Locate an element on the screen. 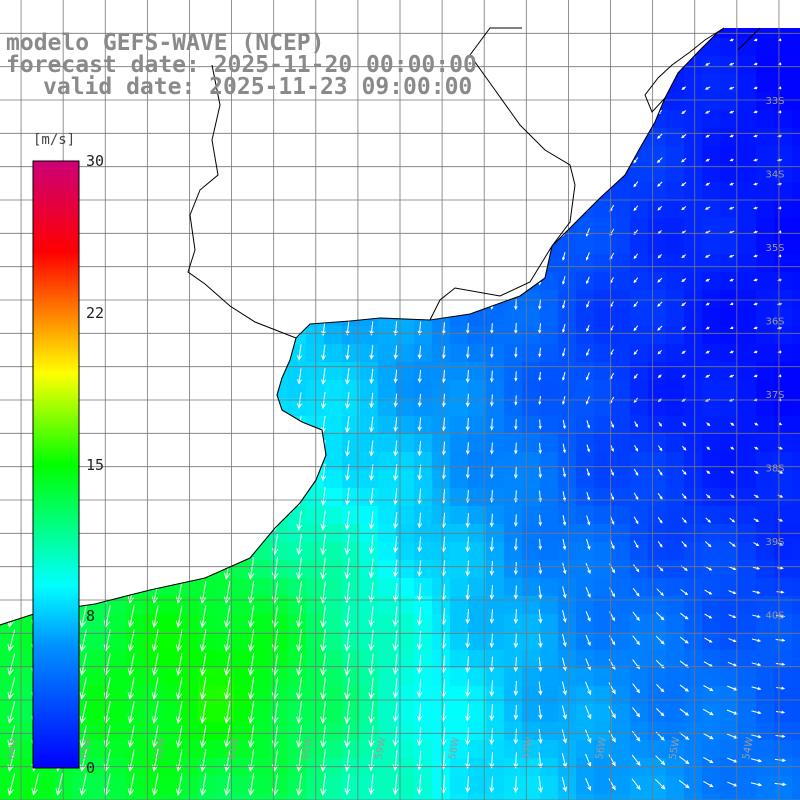 The width and height of the screenshot is (800, 800). lat-label: 36S is located at coordinates (774, 322).